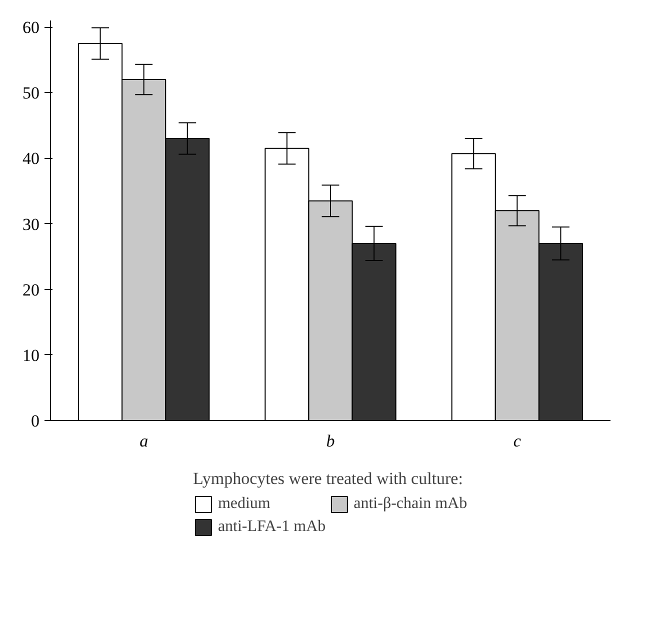  I want to click on y-tick-label: 40, so click(31, 158).